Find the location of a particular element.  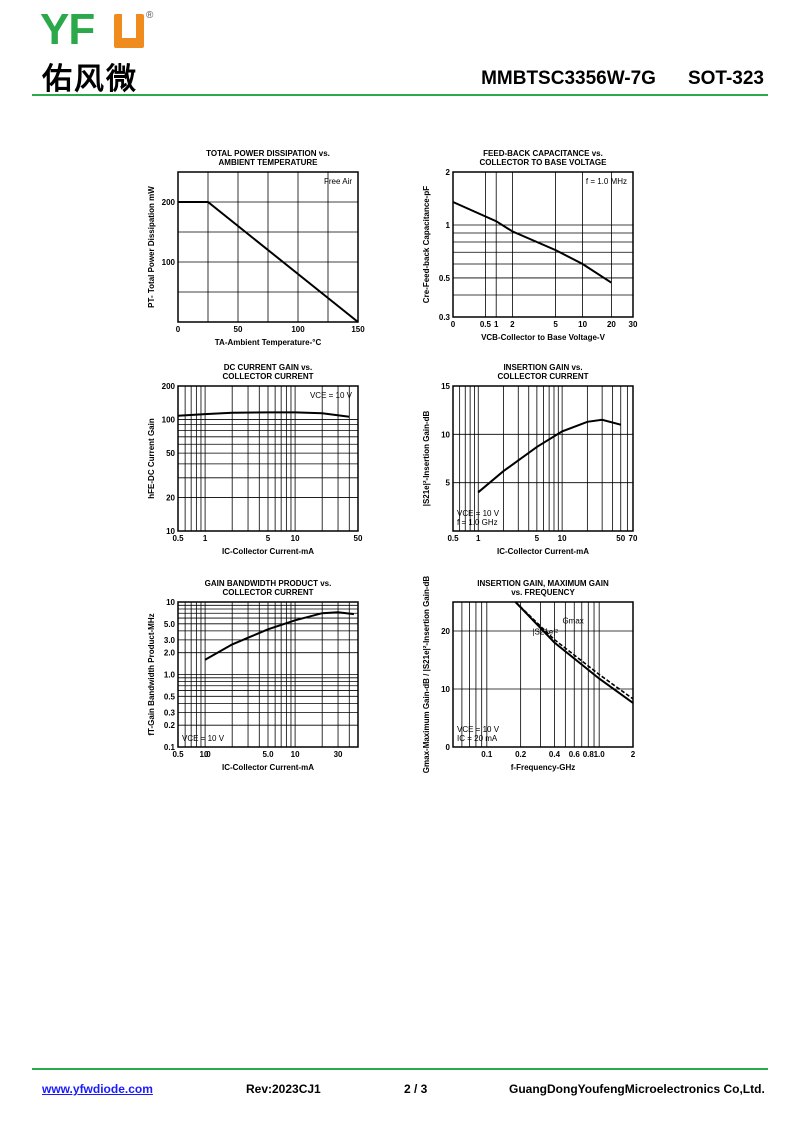

chart-title: INSERTION GAIN, MAXIMUM GAIN is located at coordinates (543, 583).